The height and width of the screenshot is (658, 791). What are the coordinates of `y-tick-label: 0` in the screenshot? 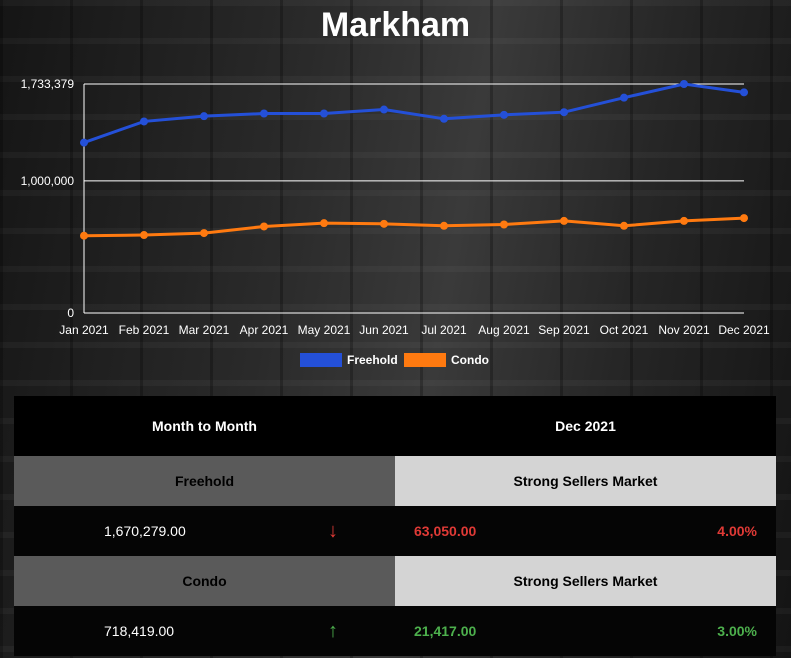 It's located at (70, 313).